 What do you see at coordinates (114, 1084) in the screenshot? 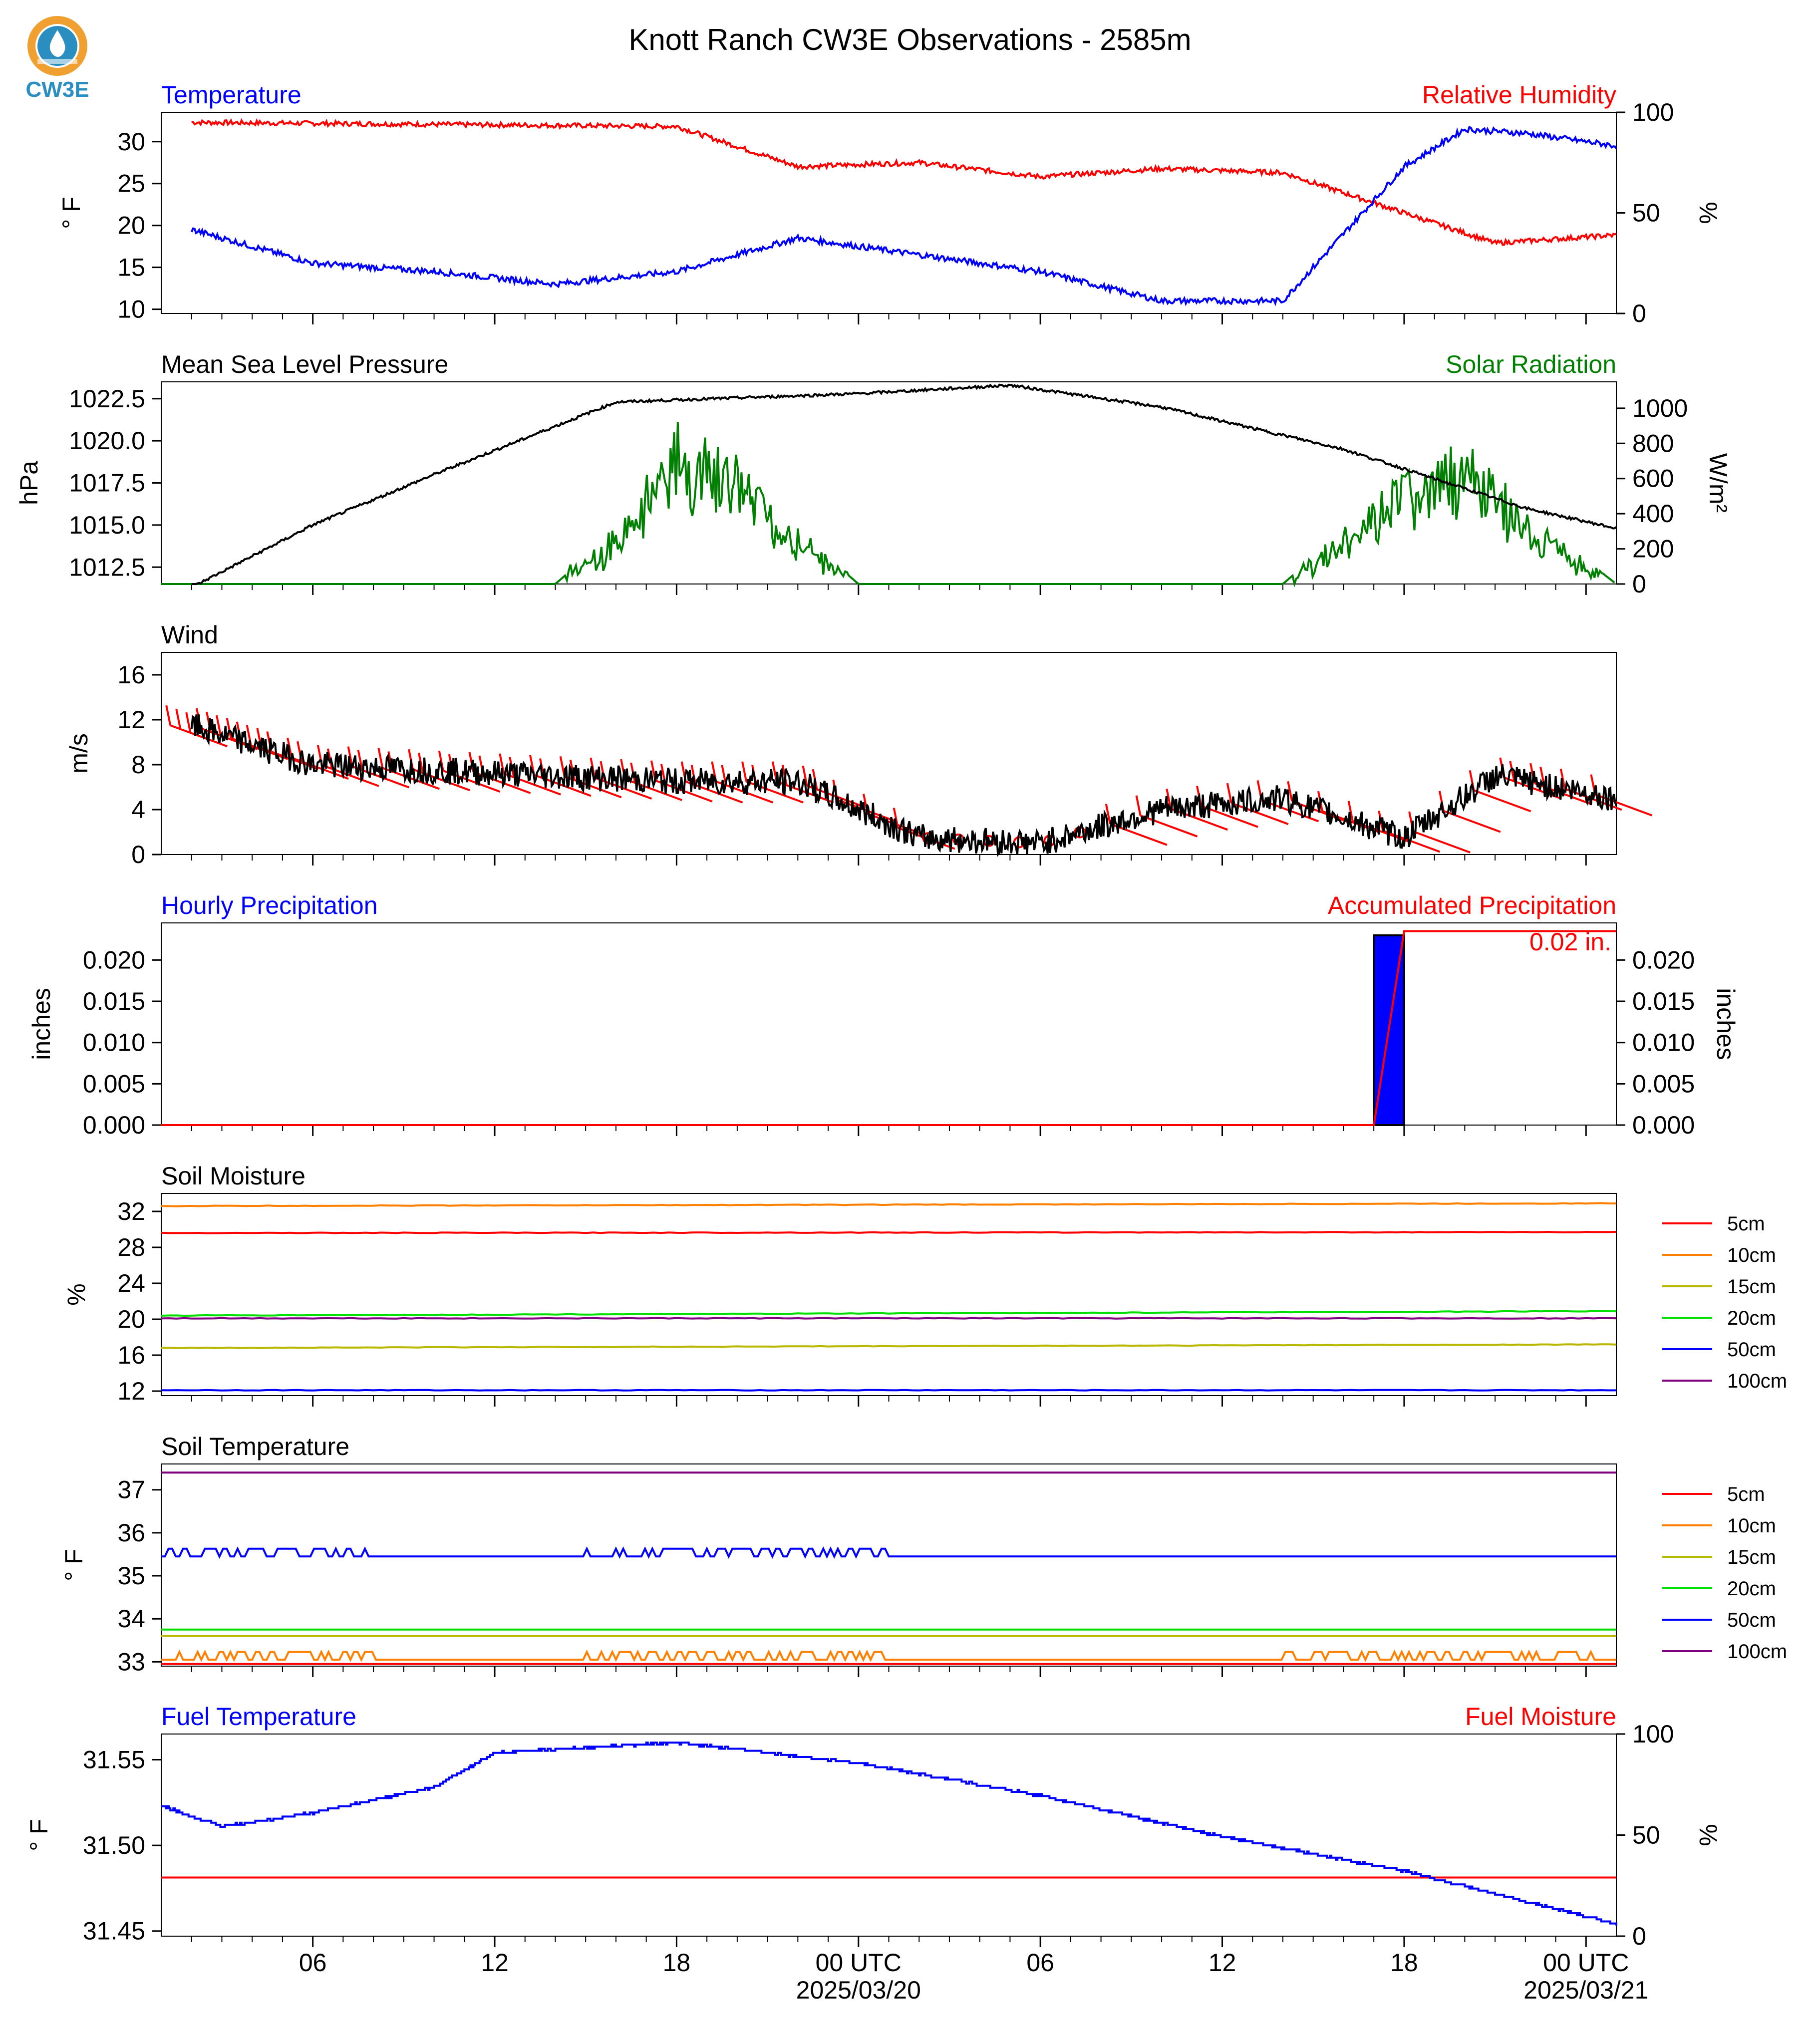
I see `y-left-tick-label: 0.005` at bounding box center [114, 1084].